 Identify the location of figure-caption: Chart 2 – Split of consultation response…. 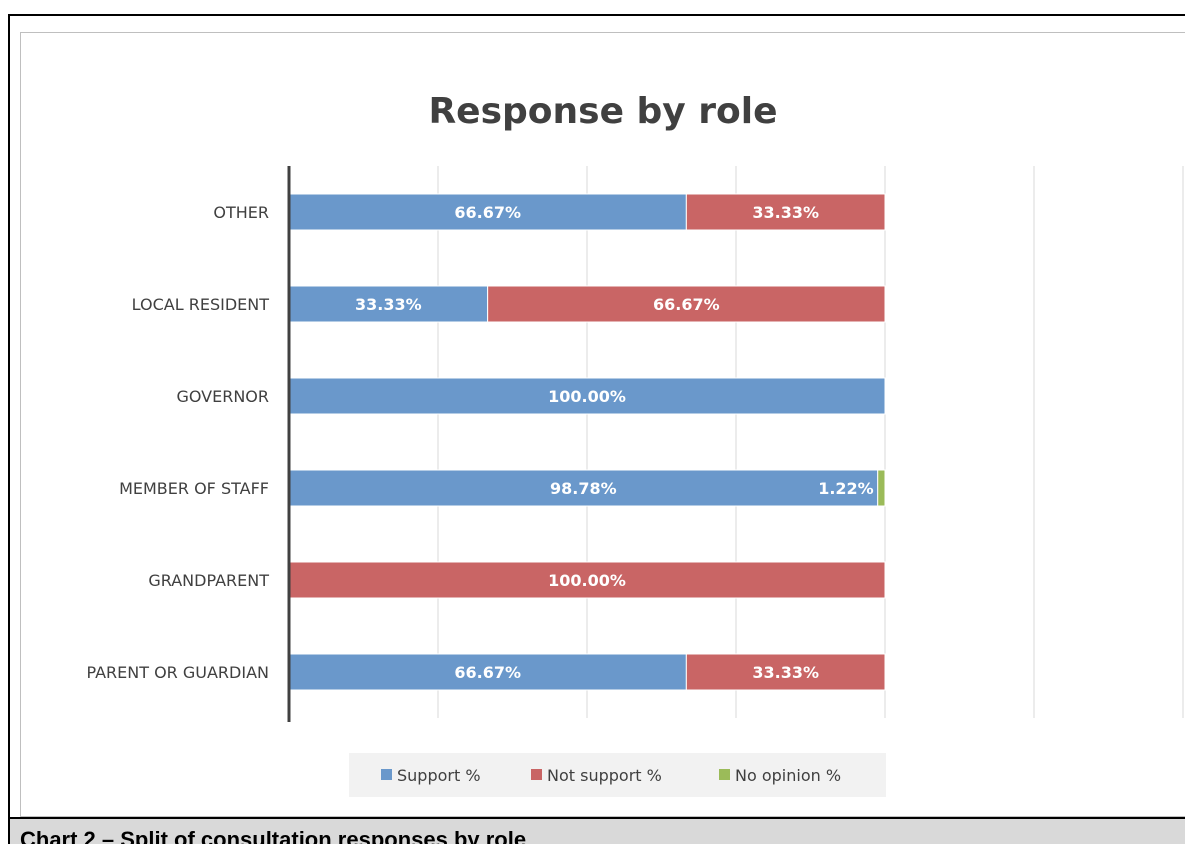
(273, 835).